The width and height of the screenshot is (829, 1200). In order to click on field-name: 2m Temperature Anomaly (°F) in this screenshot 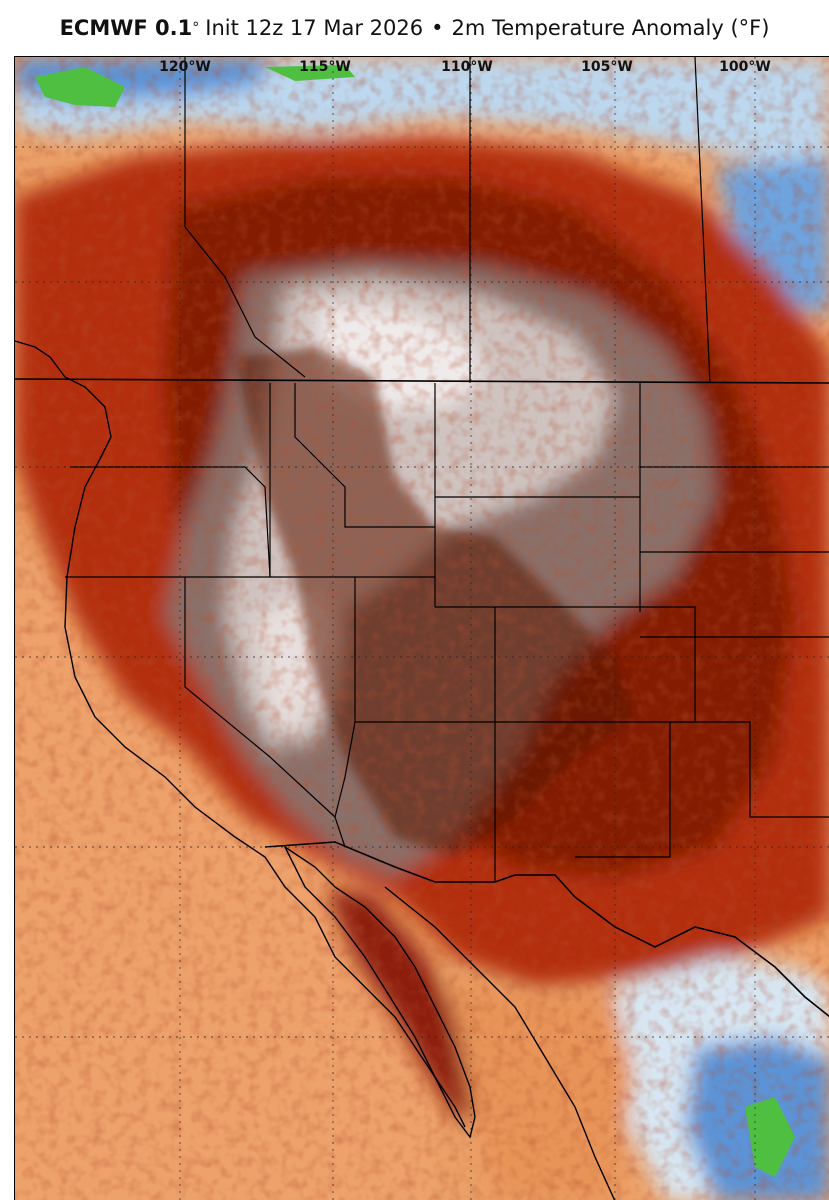, I will do `click(610, 28)`.